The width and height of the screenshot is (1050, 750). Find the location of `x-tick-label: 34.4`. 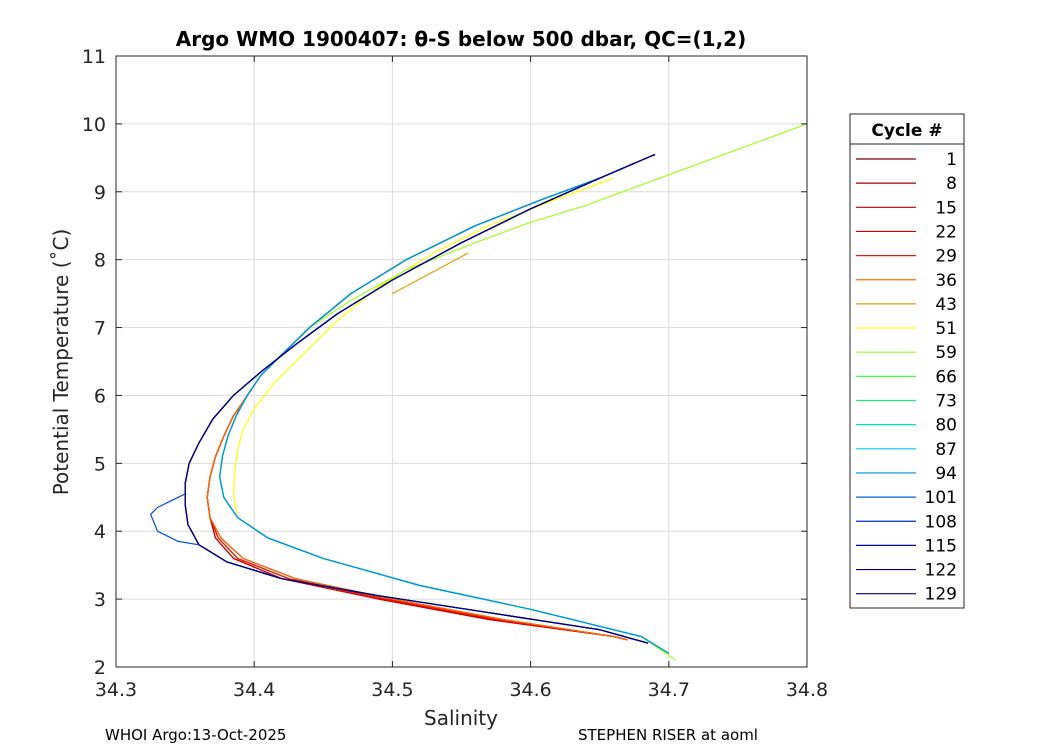

x-tick-label: 34.4 is located at coordinates (254, 690).